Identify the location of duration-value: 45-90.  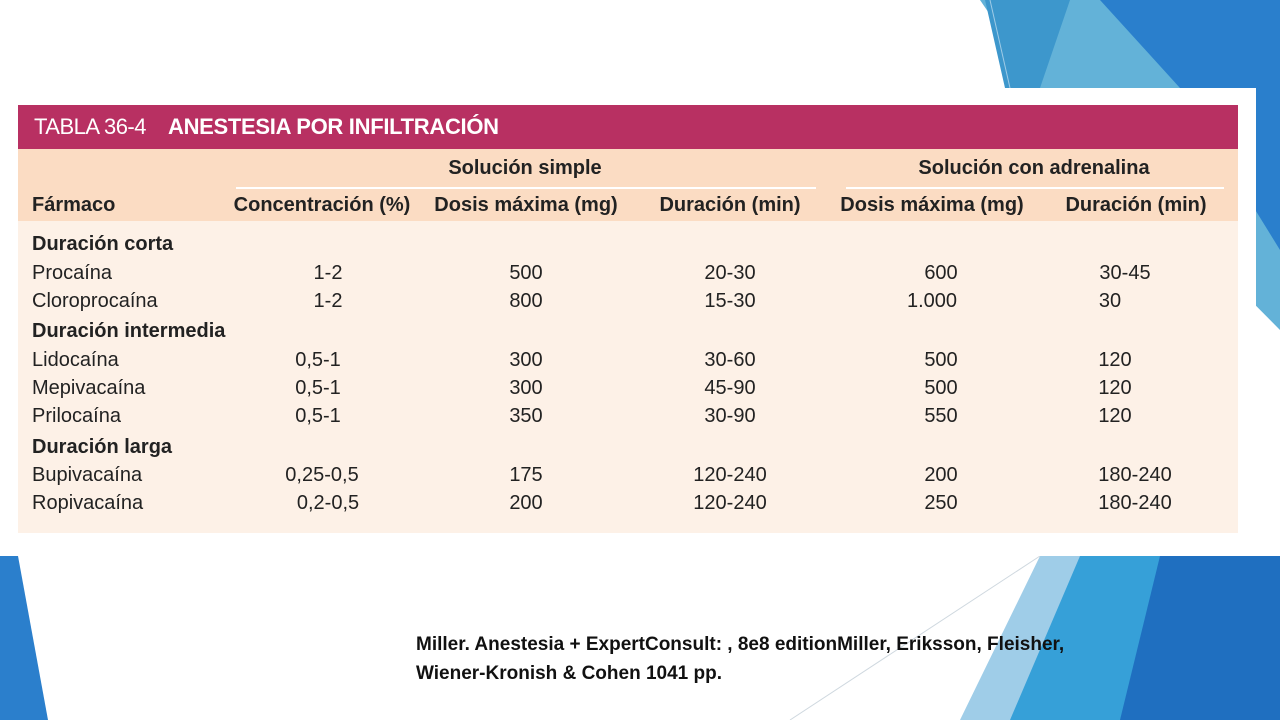
(730, 388).